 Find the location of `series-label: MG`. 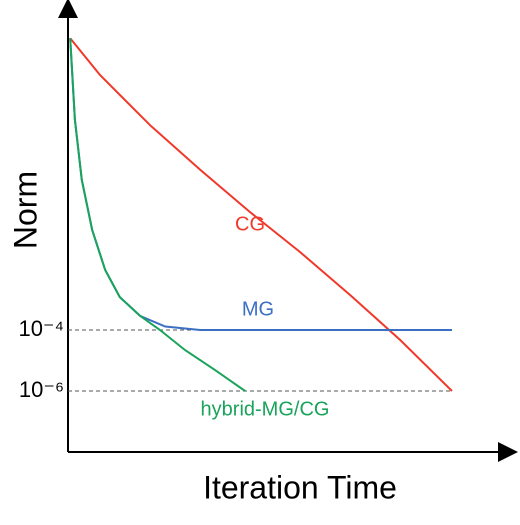

series-label: MG is located at coordinates (258, 309).